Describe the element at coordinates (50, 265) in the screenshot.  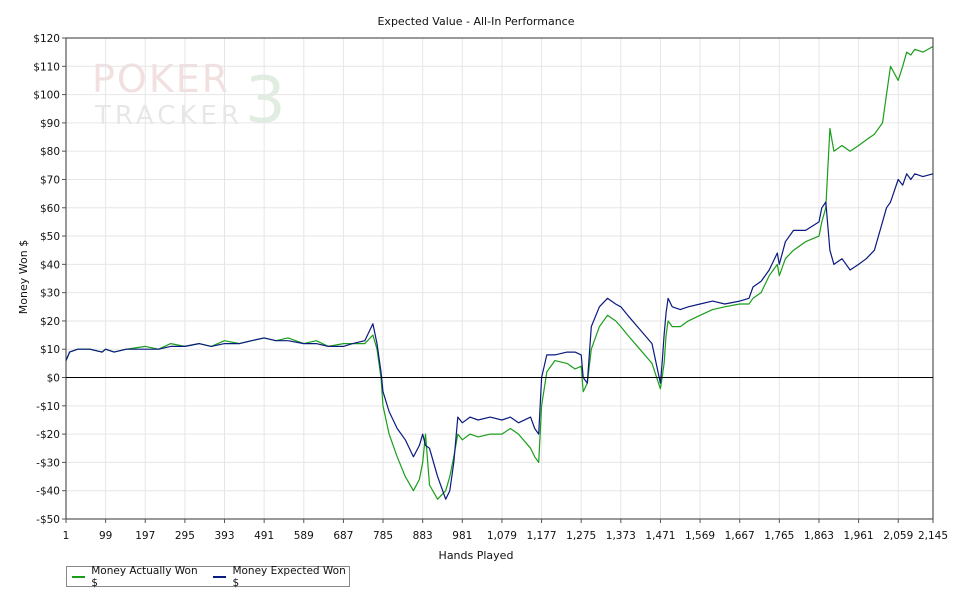
I see `y-tick-label: $40` at that location.